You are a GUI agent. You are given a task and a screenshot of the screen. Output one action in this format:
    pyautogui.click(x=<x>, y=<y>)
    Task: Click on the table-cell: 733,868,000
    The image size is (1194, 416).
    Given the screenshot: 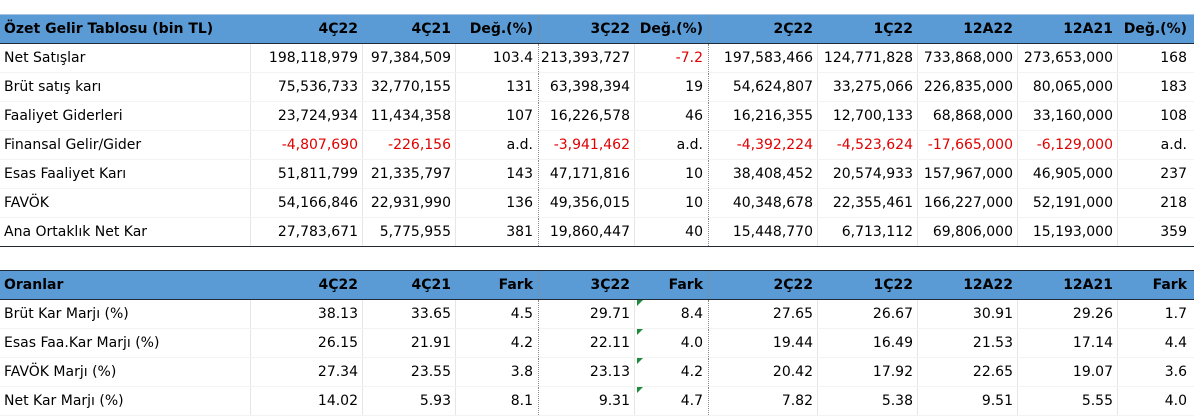 What is the action you would take?
    pyautogui.click(x=968, y=58)
    